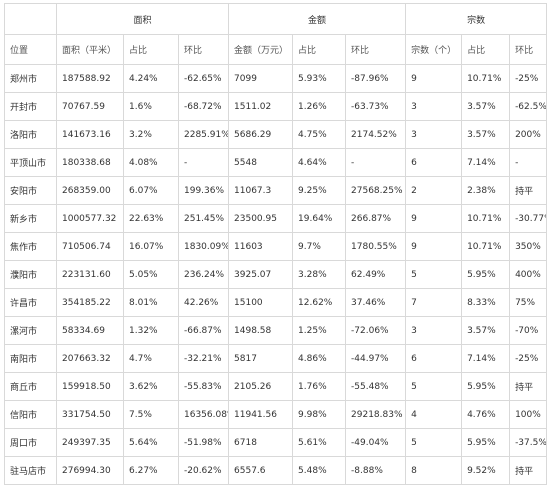  Describe the element at coordinates (486, 358) in the screenshot. I see `count-share-cell: 7.14%` at that location.